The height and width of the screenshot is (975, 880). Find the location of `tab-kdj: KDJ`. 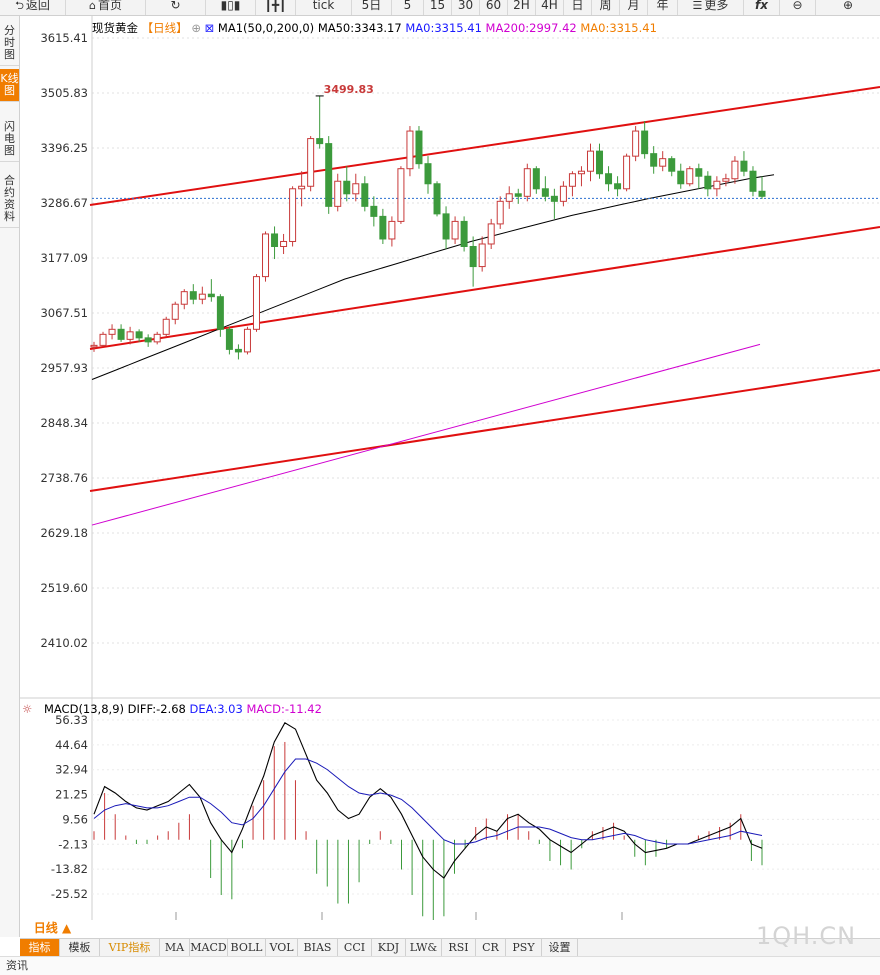

tab-kdj: KDJ is located at coordinates (389, 947).